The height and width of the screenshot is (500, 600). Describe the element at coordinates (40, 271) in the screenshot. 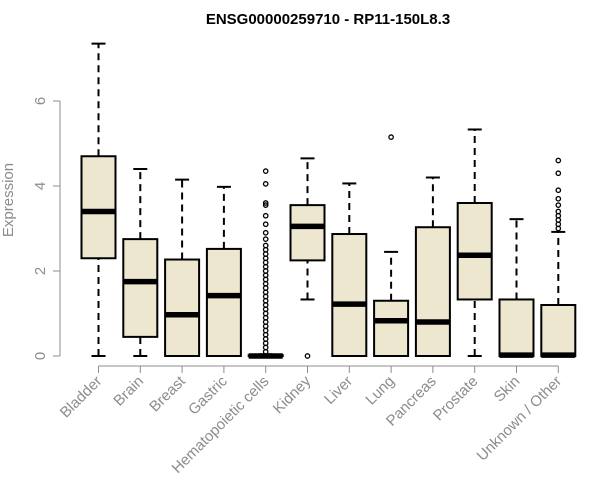

I see `y-tick-label: 2` at that location.